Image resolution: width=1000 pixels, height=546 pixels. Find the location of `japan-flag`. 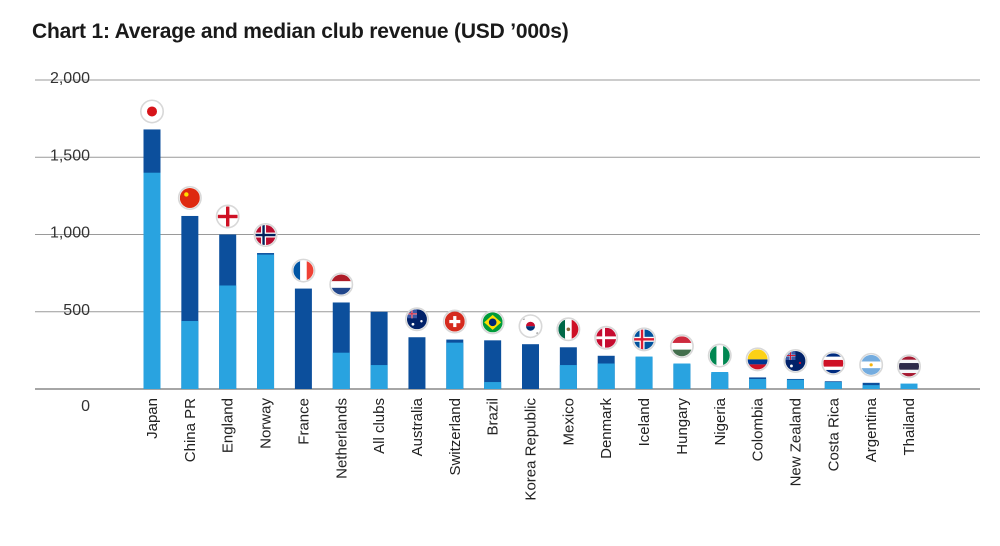

japan-flag is located at coordinates (152, 111).